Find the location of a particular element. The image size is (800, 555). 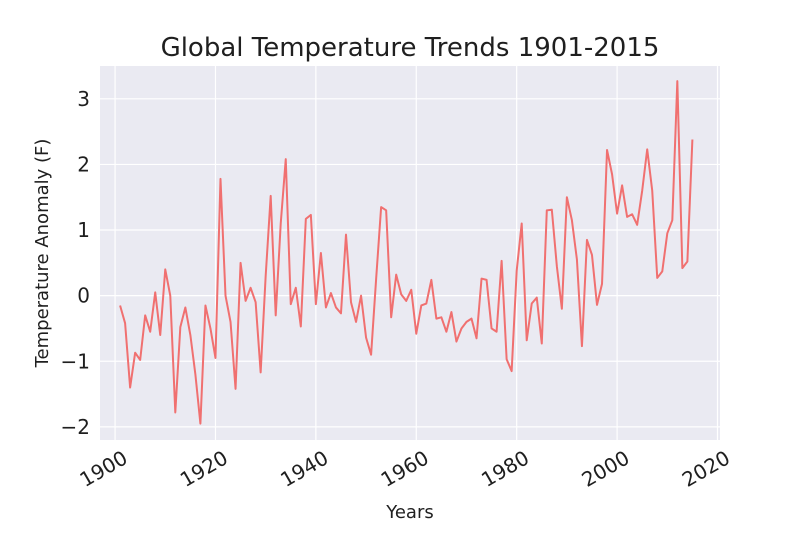

y-tick-label: 1 is located at coordinates (83, 230).